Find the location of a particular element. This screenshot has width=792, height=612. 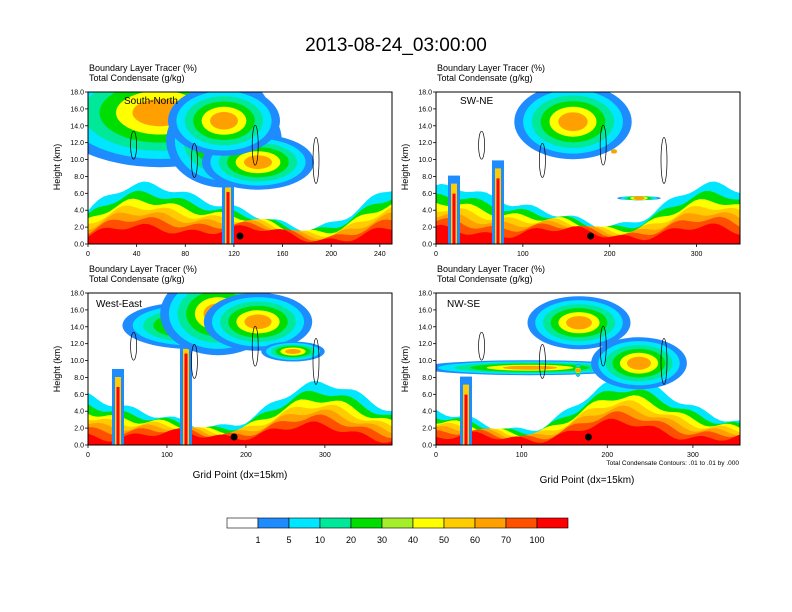

tracer-band is located at coordinates (588, 431).